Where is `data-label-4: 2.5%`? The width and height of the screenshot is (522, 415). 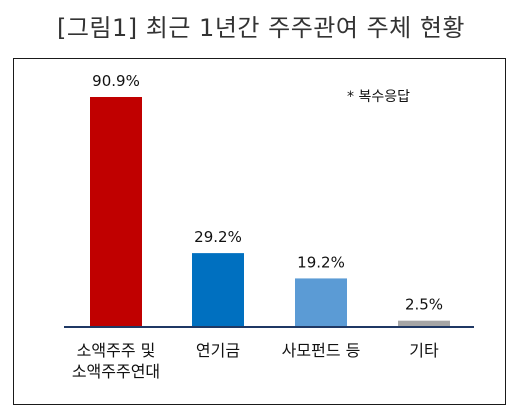 data-label-4: 2.5% is located at coordinates (424, 305).